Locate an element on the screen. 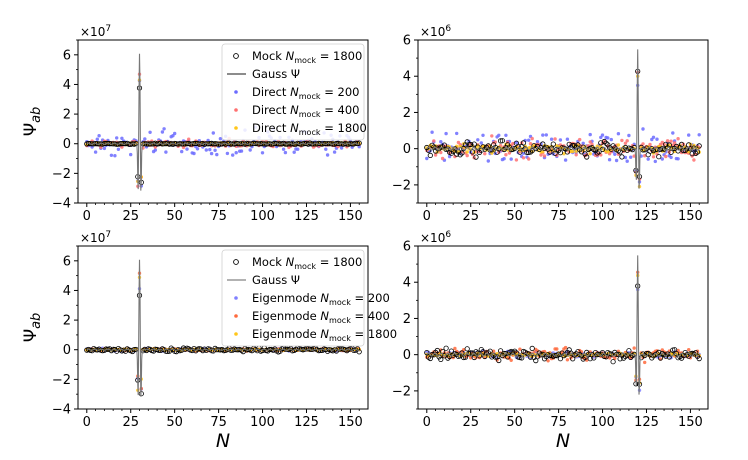  label-part: Direct is located at coordinates (271, 92).